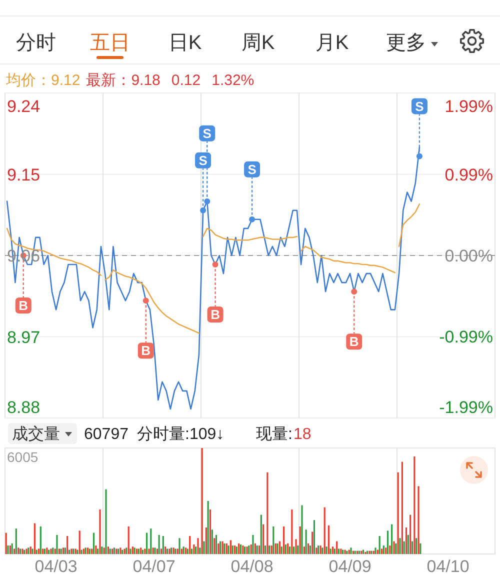 Image resolution: width=500 pixels, height=574 pixels. What do you see at coordinates (154, 565) in the screenshot?
I see `x-tick-label: 04/07` at bounding box center [154, 565].